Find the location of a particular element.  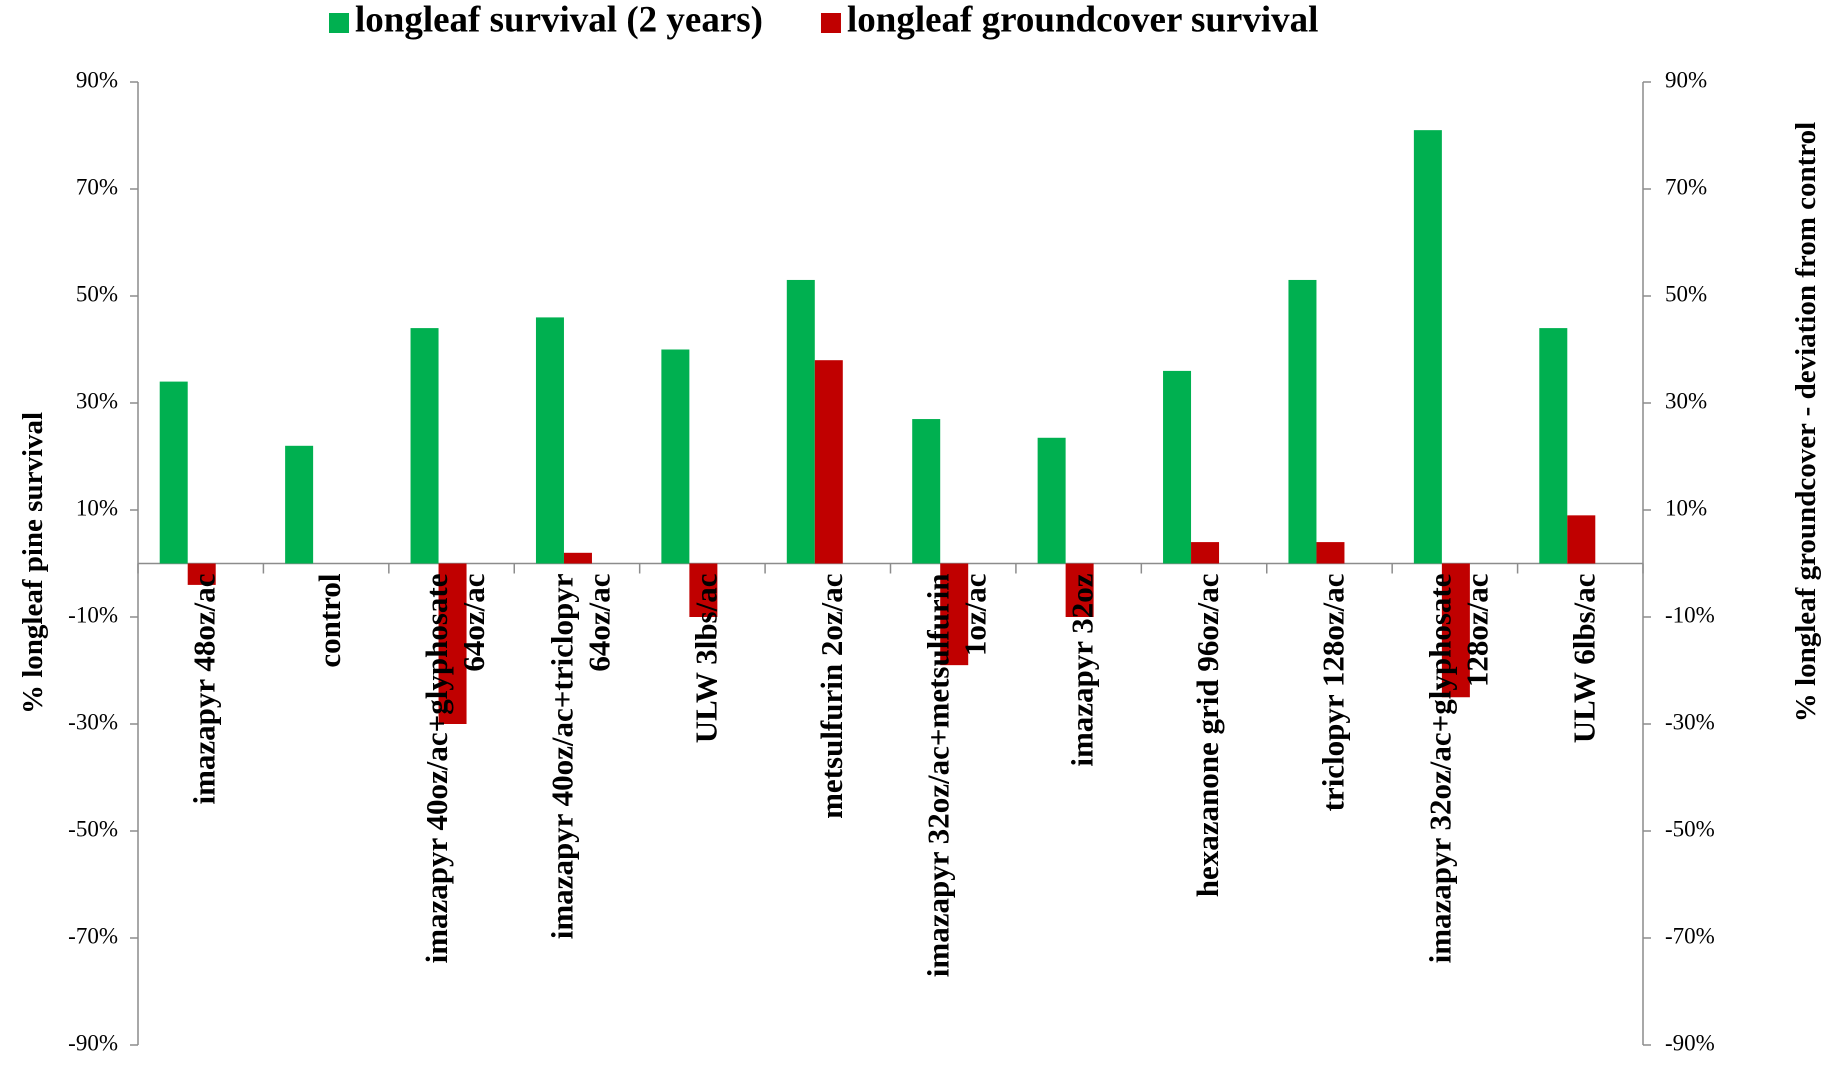

x-tick-label: ULW 6lbs/ac is located at coordinates (1583, 659).